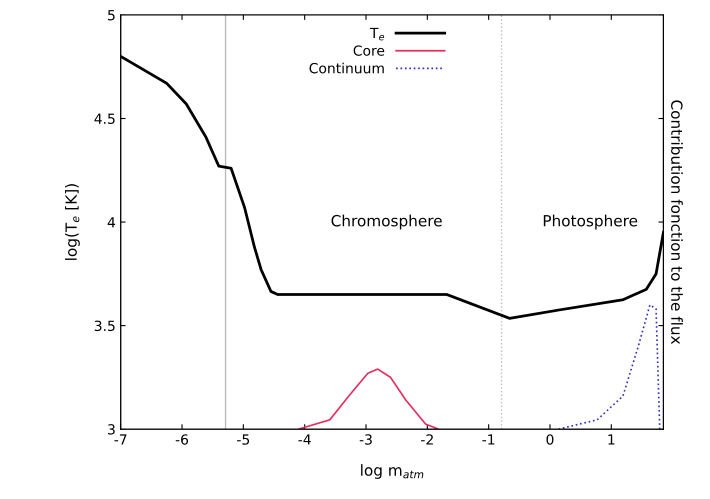  I want to click on x-tick-label: -6, so click(182, 439).